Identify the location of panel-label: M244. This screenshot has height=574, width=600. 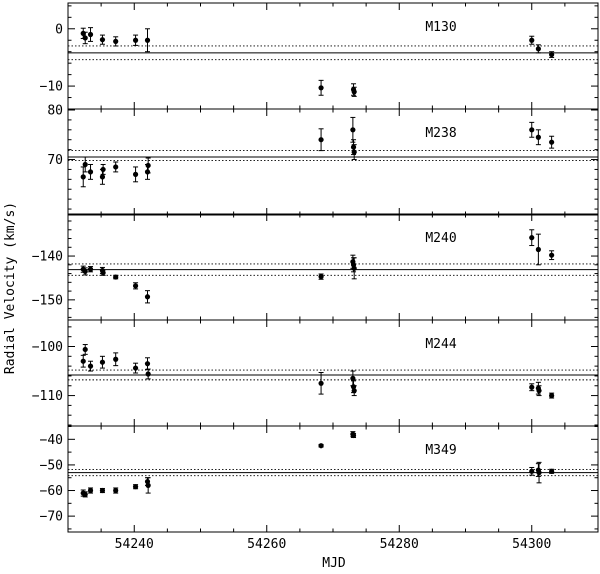
(440, 344).